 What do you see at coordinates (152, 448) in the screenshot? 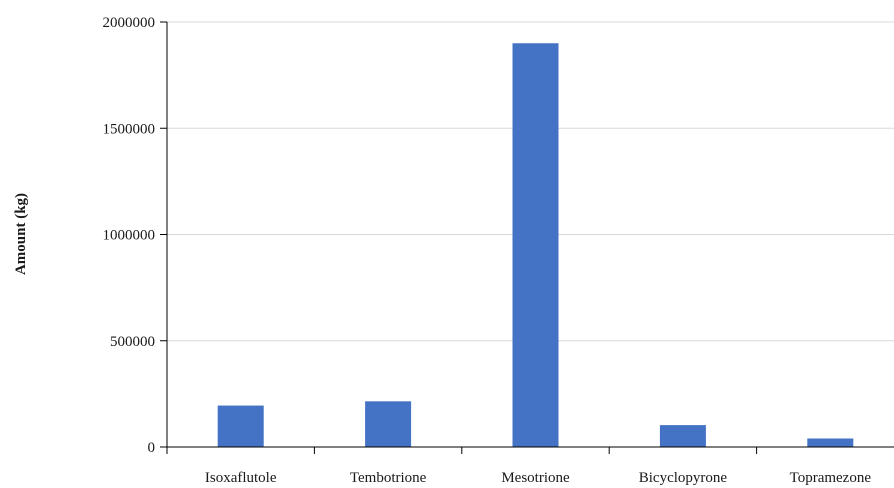
I see `y-tick-label: 0` at bounding box center [152, 448].